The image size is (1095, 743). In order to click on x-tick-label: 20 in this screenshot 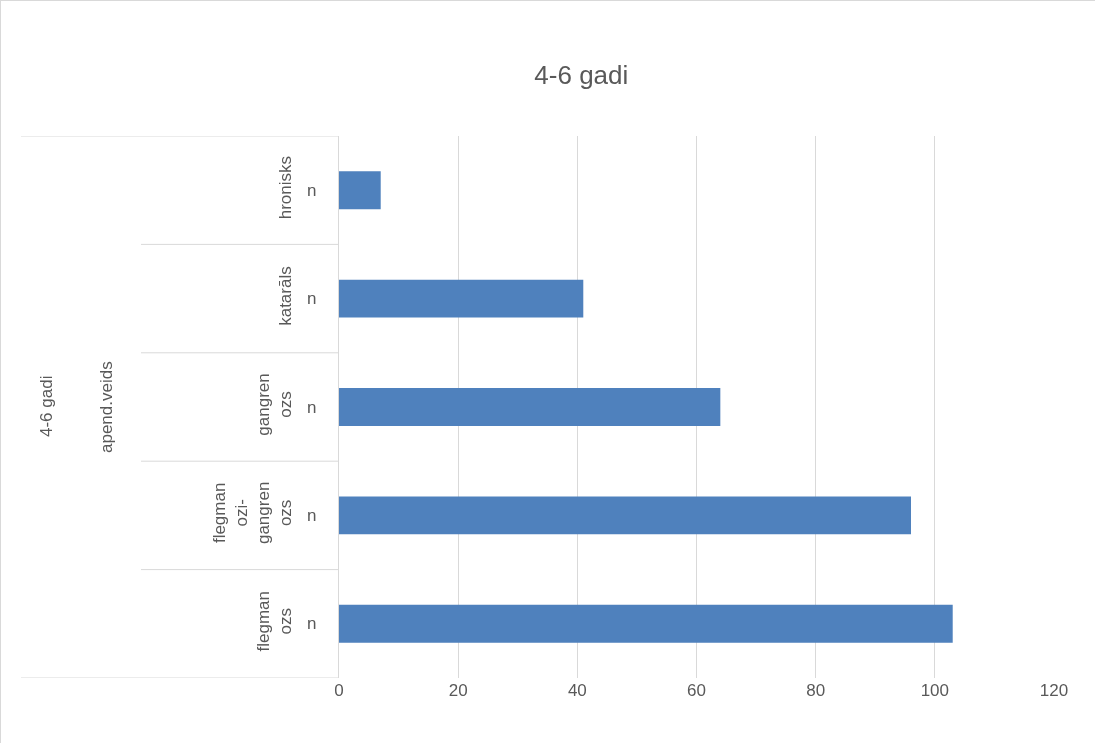, I will do `click(458, 690)`.